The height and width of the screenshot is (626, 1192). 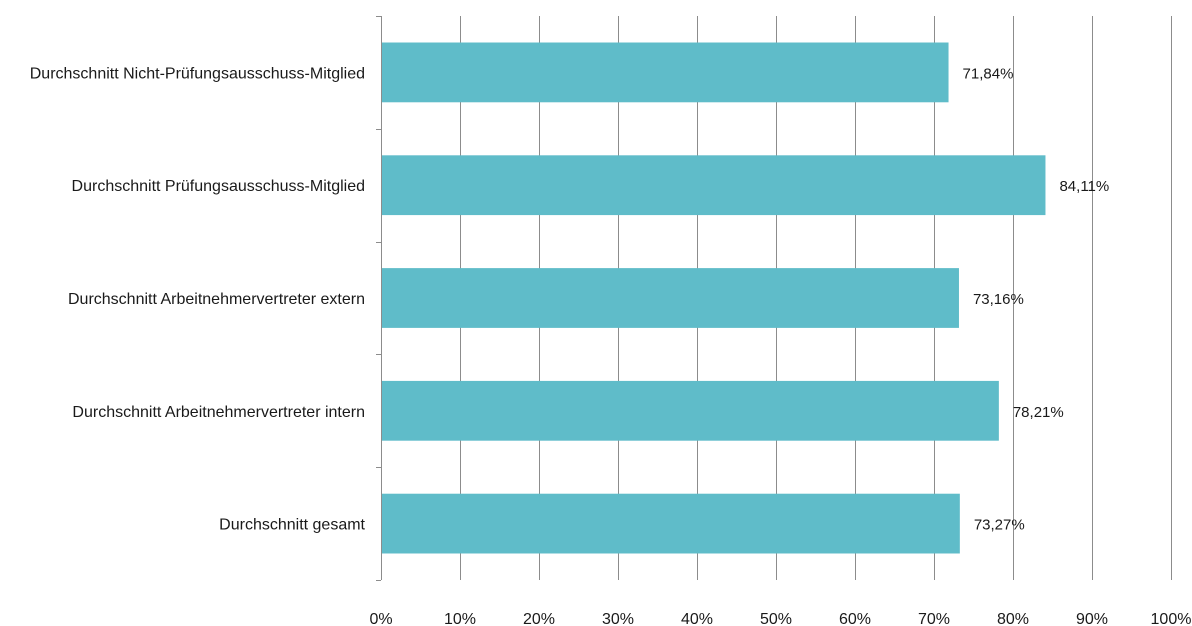 What do you see at coordinates (855, 618) in the screenshot?
I see `x-tick-label: 60%` at bounding box center [855, 618].